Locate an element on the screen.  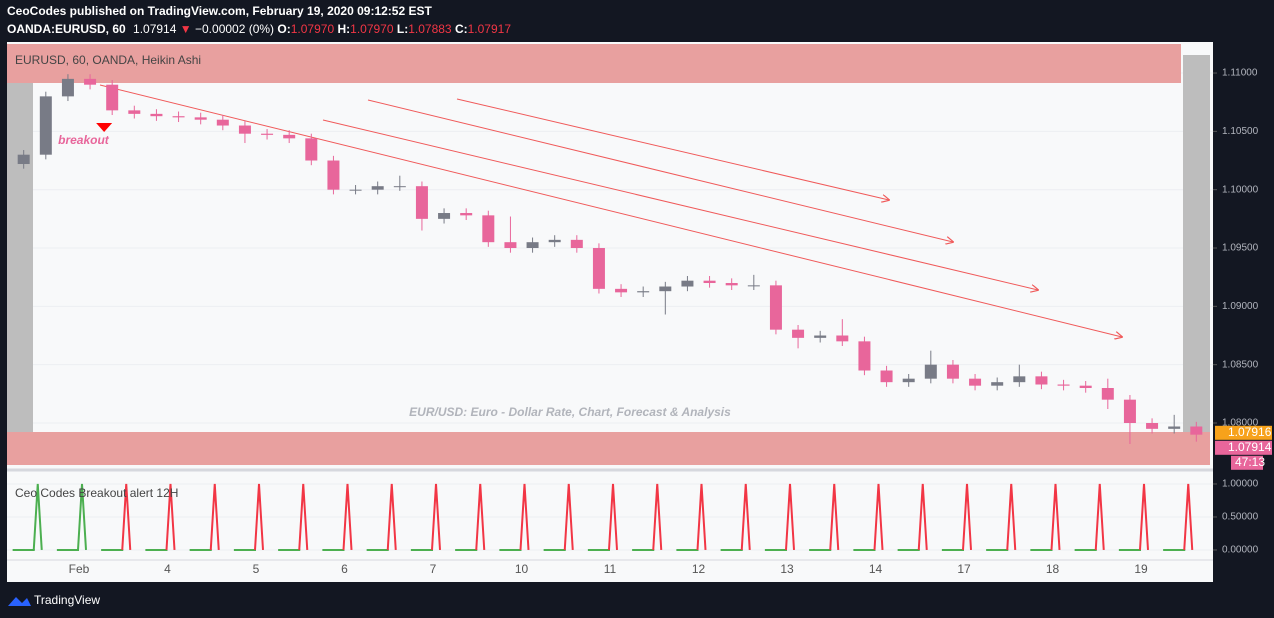
x-tick-label: 5 is located at coordinates (256, 569).